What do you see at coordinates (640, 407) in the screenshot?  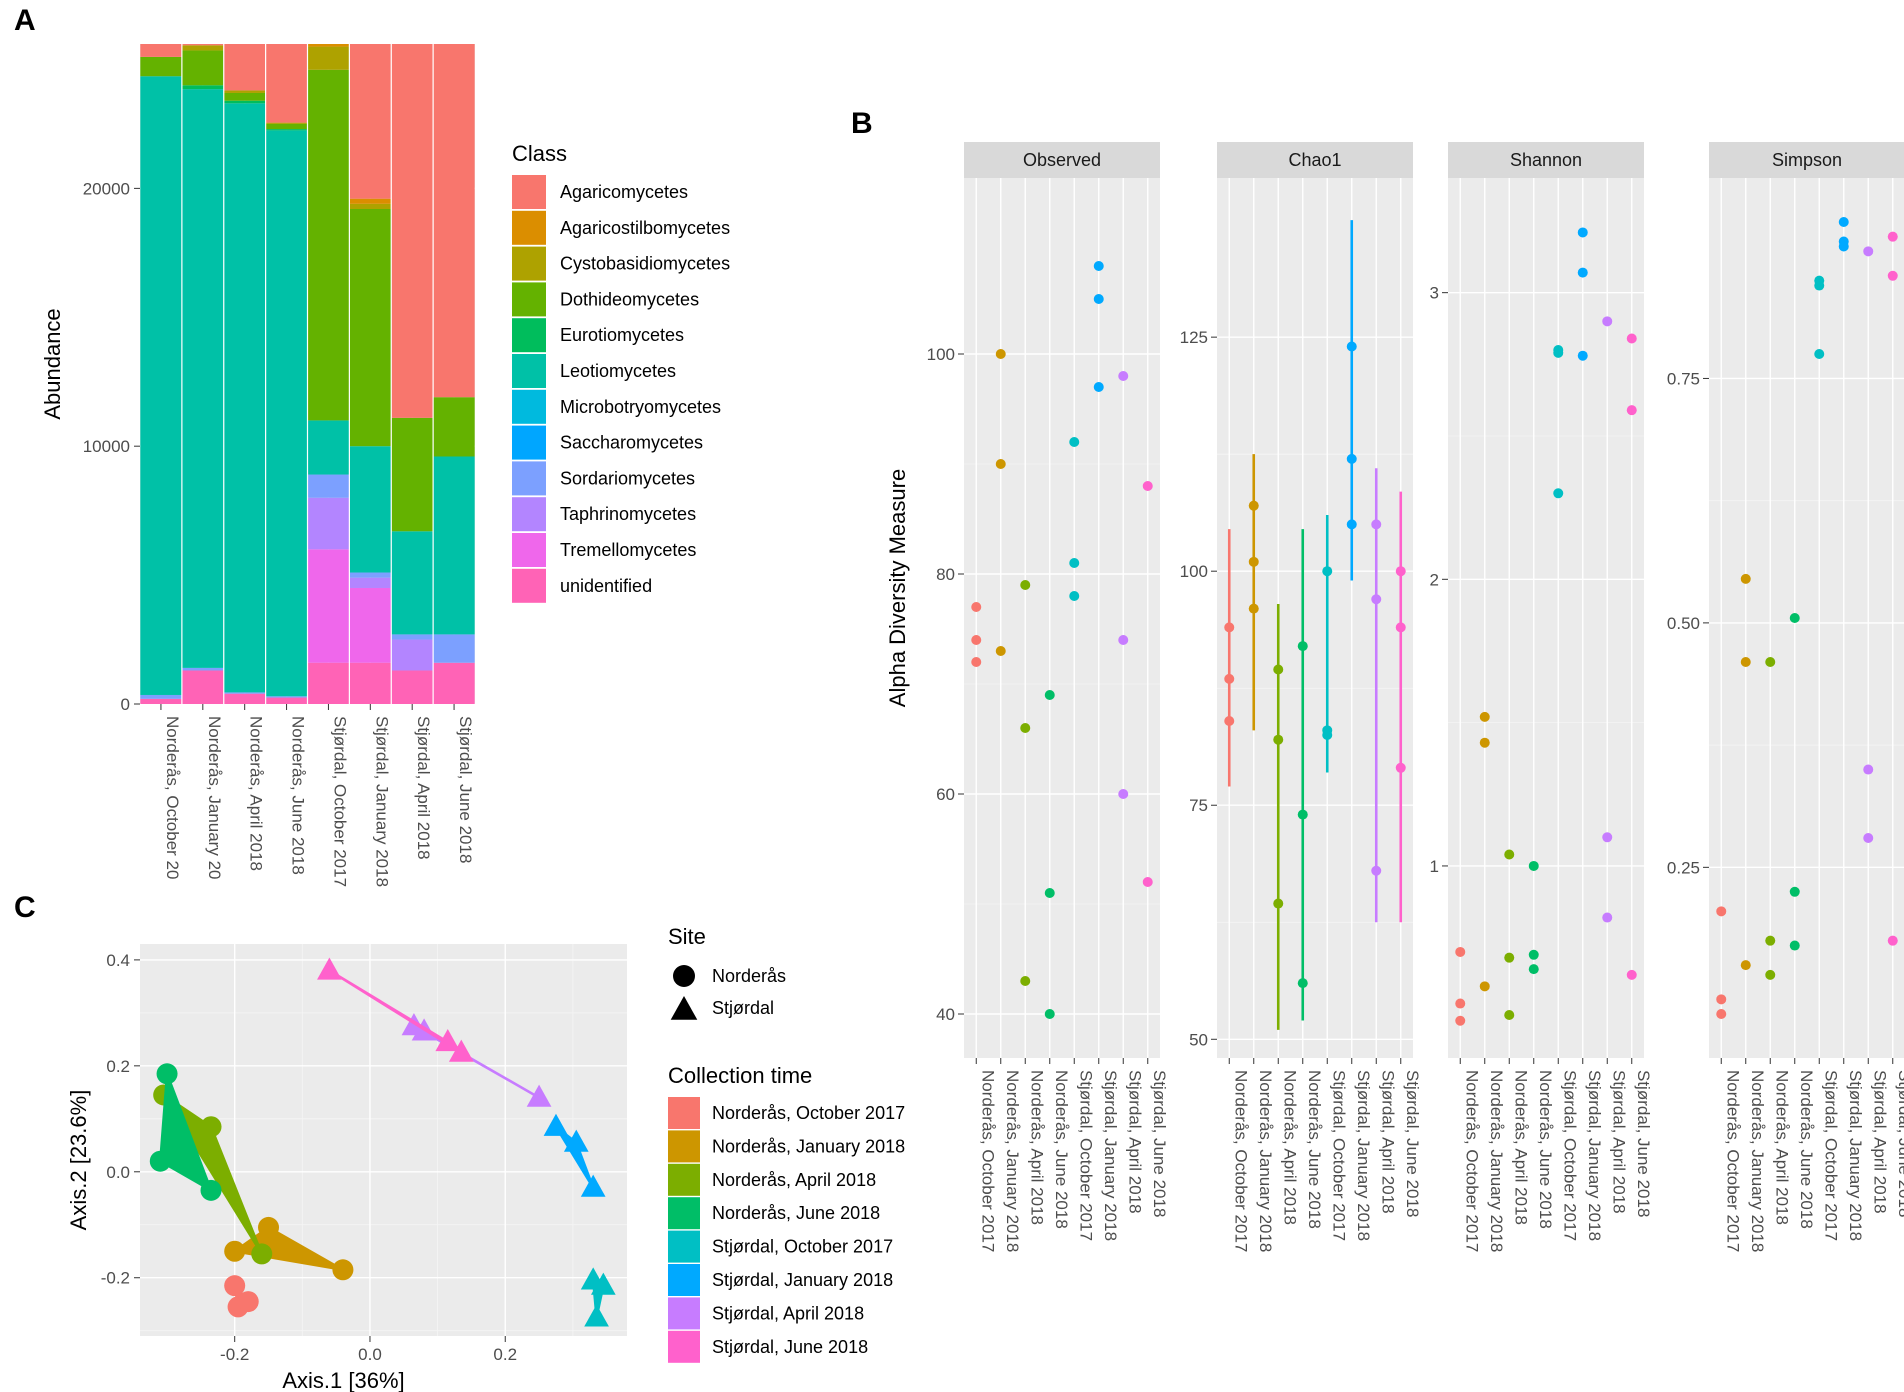 I see `legend-label-microbotryomycetes: Microbotryomycetes` at bounding box center [640, 407].